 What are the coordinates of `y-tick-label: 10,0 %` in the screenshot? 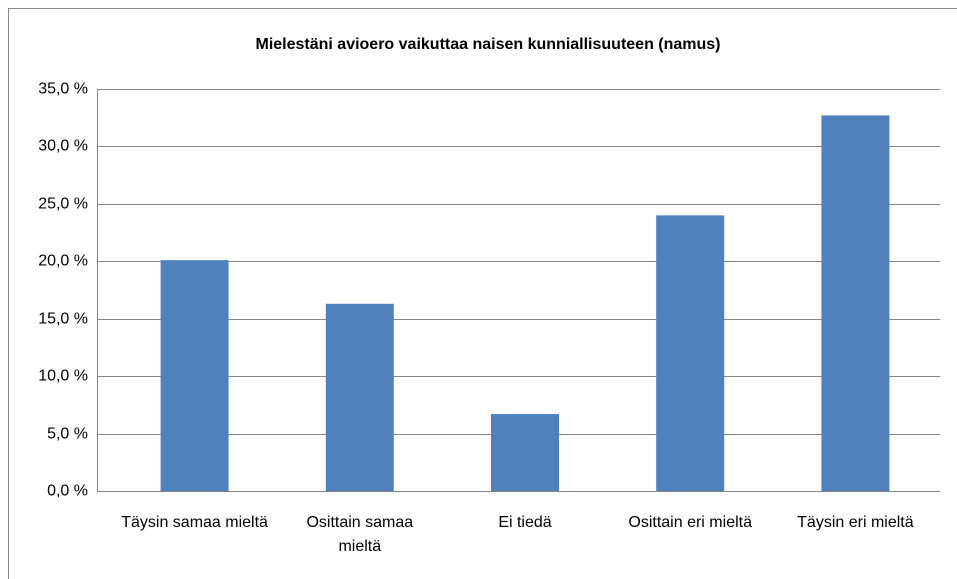 It's located at (63, 376).